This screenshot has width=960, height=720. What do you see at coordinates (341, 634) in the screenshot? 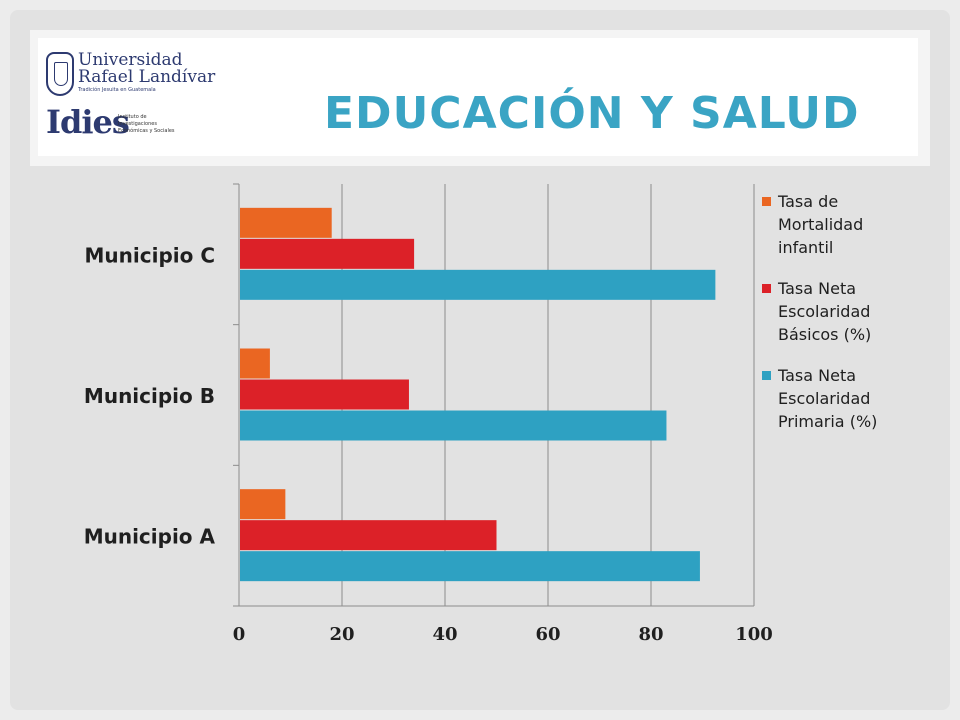
I see `x-tick-label-20: 20` at bounding box center [341, 634].